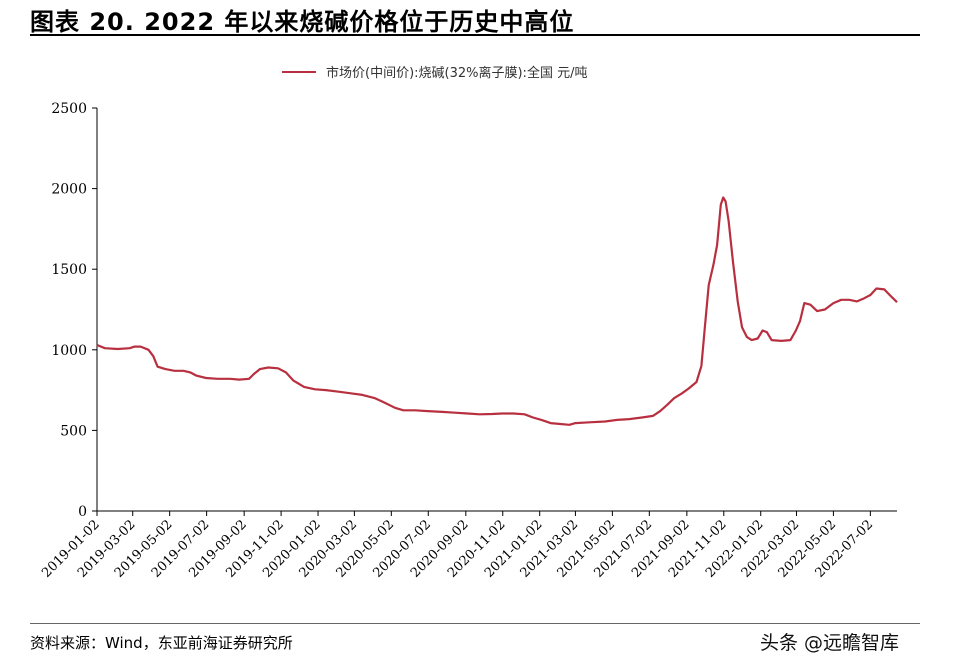 This screenshot has height=672, width=967. Describe the element at coordinates (830, 643) in the screenshot. I see `watermark: 头条 @远瞻智库` at that location.